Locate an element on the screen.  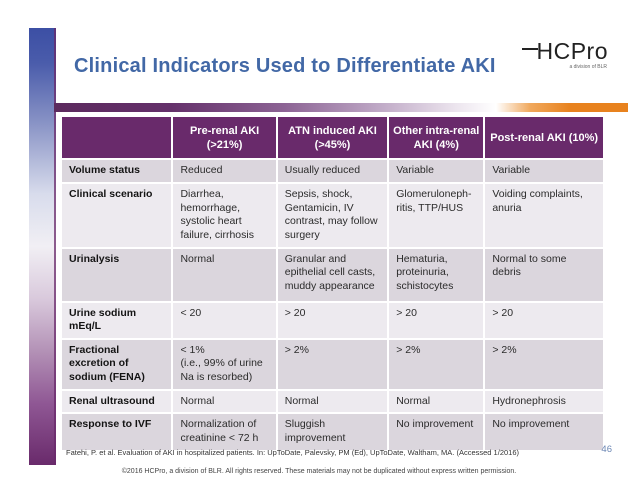
logo-wordmark: HCPro is located at coordinates (572, 51).